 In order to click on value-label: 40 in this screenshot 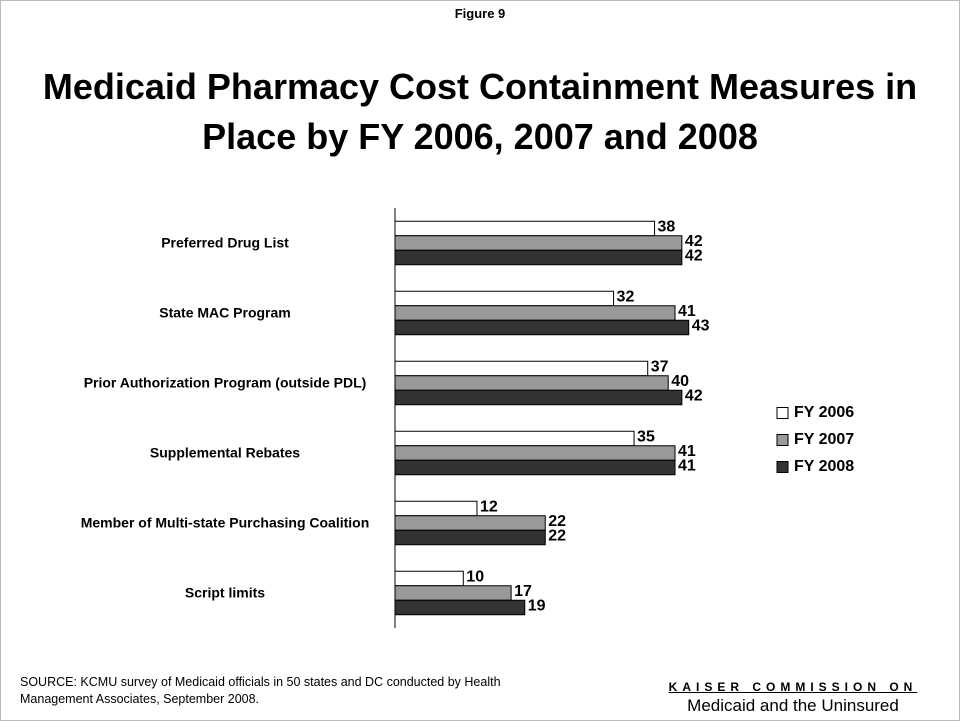, I will do `click(680, 381)`.